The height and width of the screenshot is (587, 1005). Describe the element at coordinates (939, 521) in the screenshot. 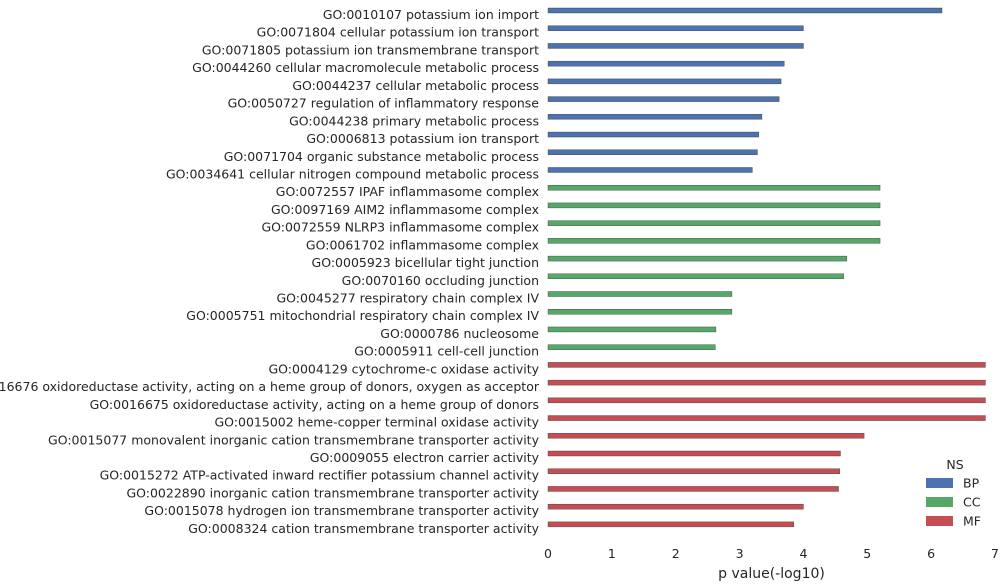

I see `legend-swatch-mf` at that location.